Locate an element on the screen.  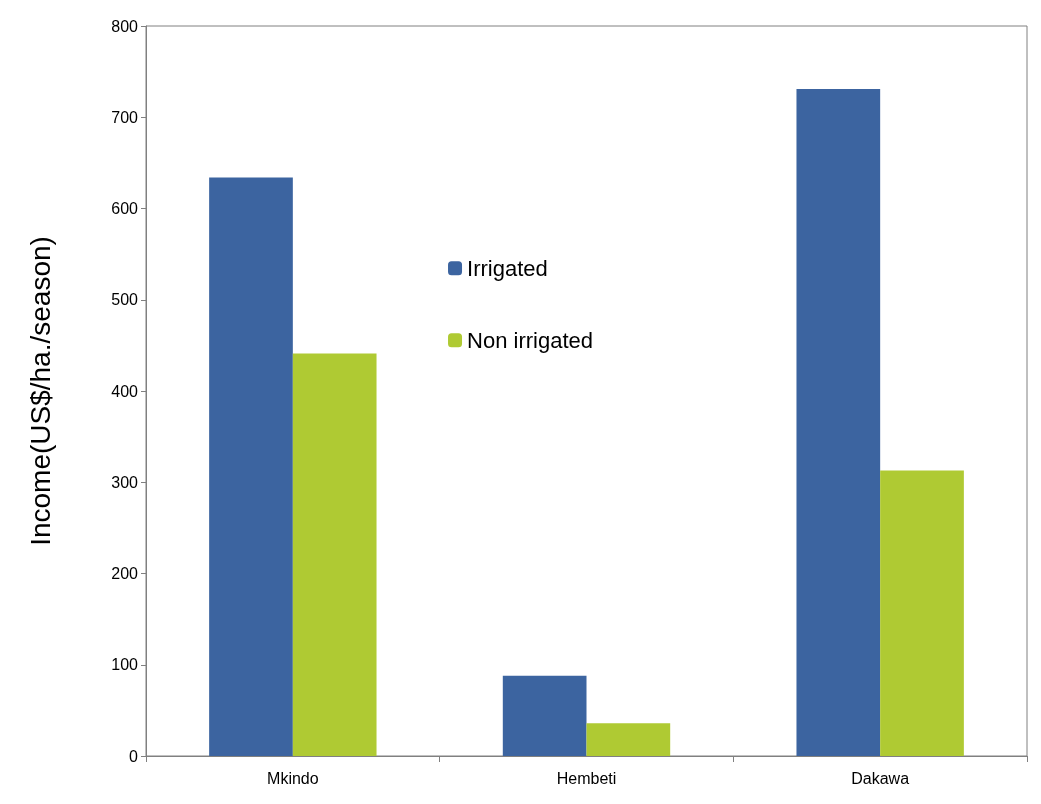
y-tick-label: 800 is located at coordinates (125, 26).